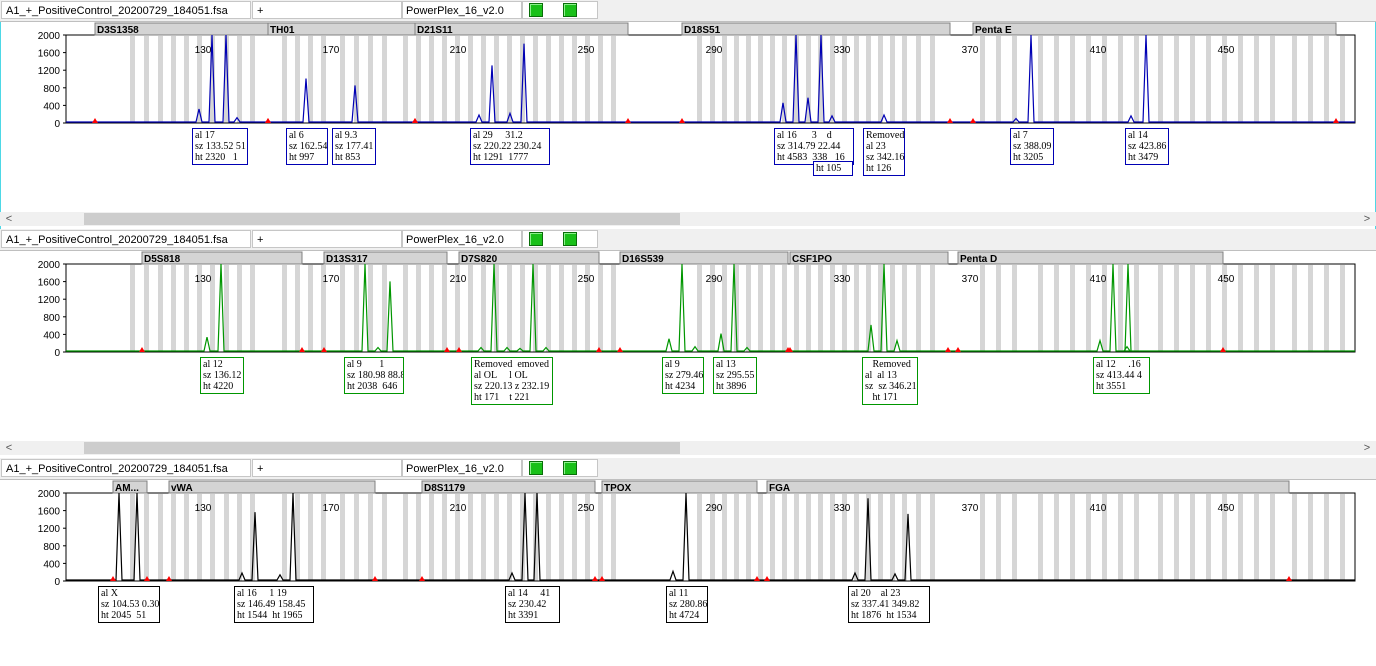 The width and height of the screenshot is (1376, 666). I want to click on marker-bar: vWA, so click(272, 487).